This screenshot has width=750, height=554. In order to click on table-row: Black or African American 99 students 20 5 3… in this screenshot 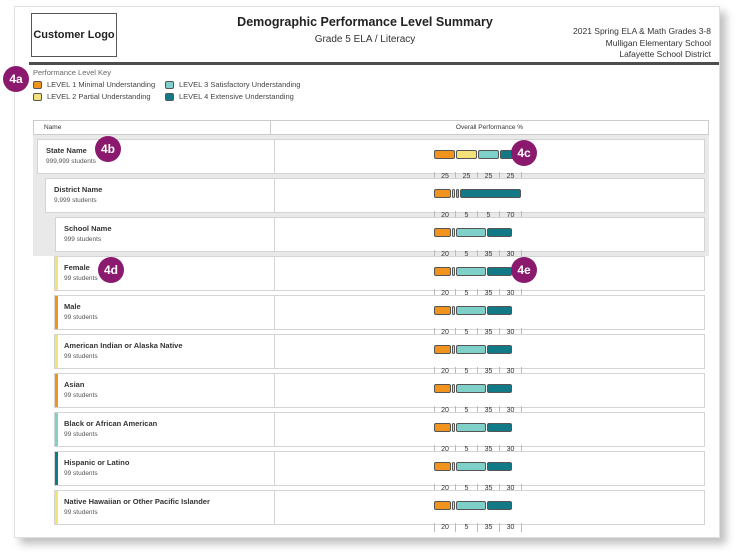, I will do `click(379, 433)`.